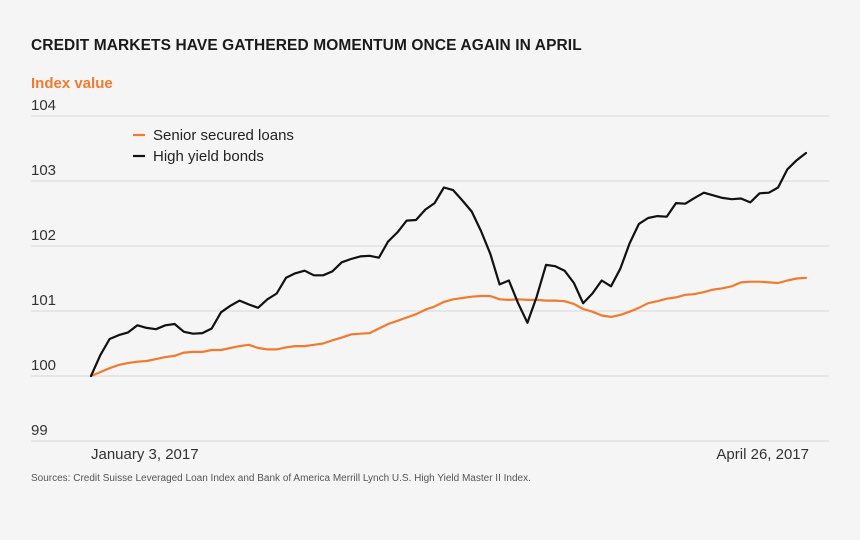  Describe the element at coordinates (43, 268) in the screenshot. I see `y-tick-labels: 99 100 101 102 103 104` at that location.